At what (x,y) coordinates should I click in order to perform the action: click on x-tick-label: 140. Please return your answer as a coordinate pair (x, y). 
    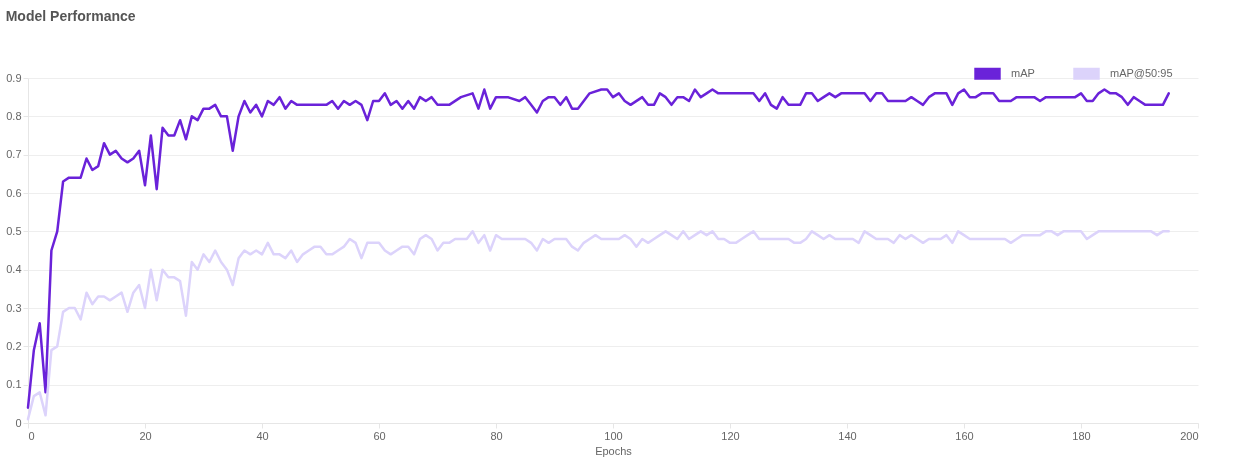
    Looking at the image, I should click on (847, 435).